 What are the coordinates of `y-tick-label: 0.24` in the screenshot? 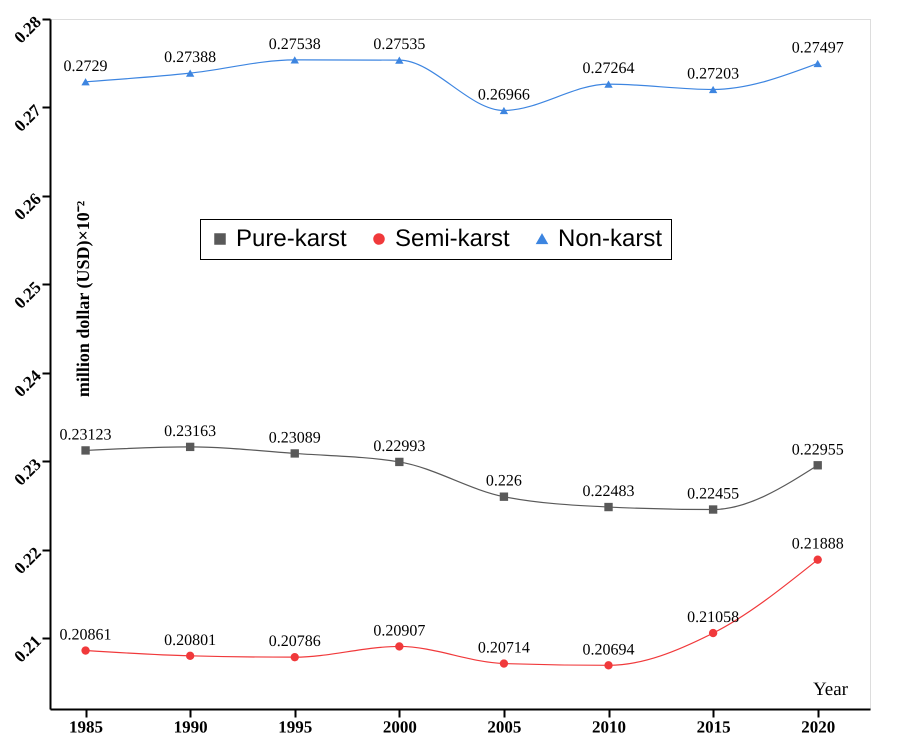 It's located at (28, 383).